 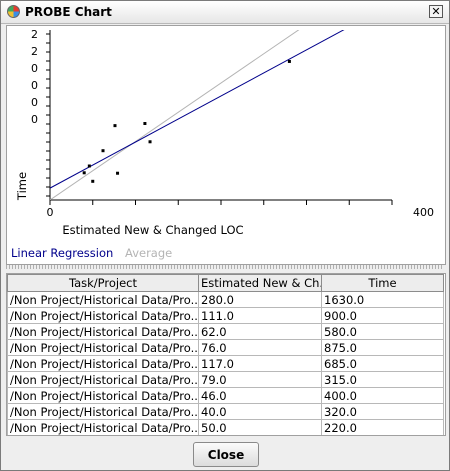 I want to click on app-icon, so click(x=13, y=11).